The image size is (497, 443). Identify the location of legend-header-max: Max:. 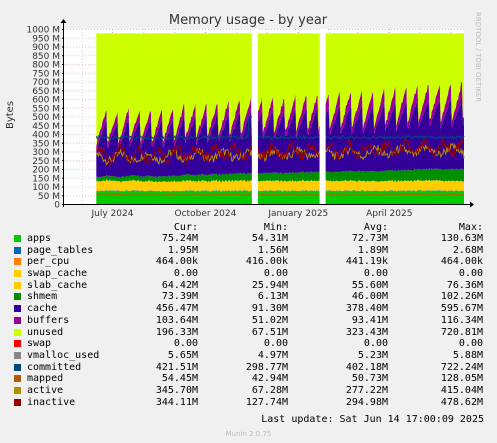
(470, 227).